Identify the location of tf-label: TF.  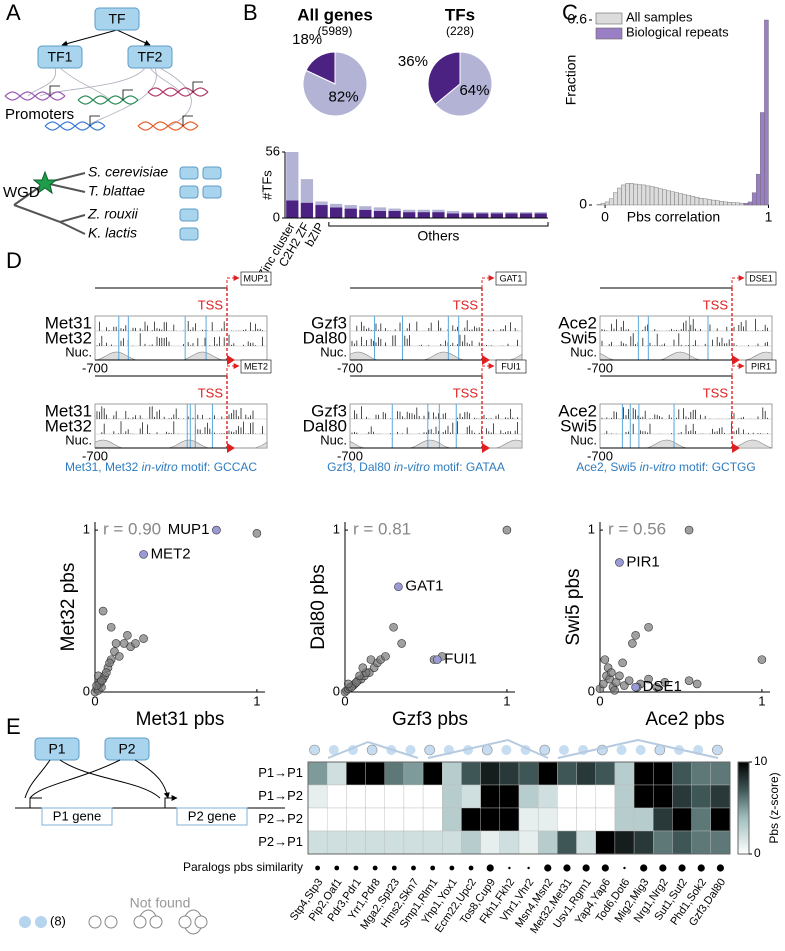
(116, 19).